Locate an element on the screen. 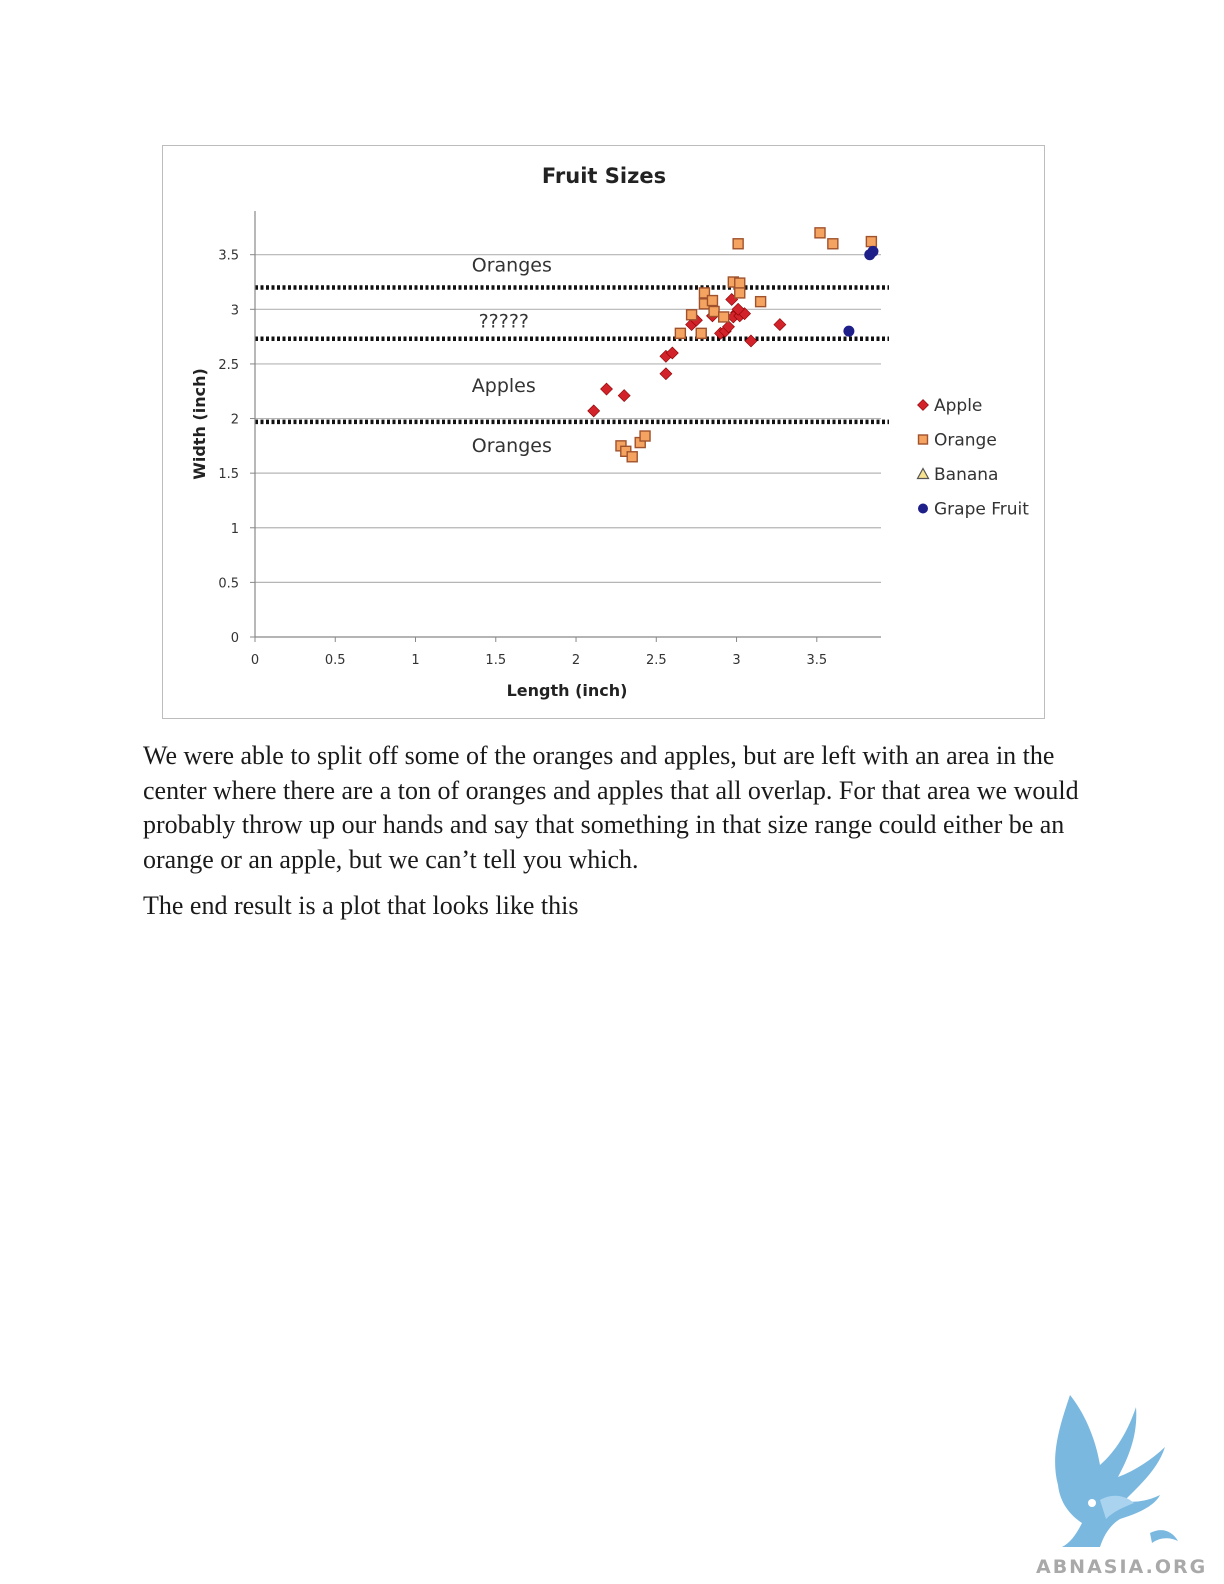 The image size is (1224, 1584). legend-label: Apple is located at coordinates (958, 406).